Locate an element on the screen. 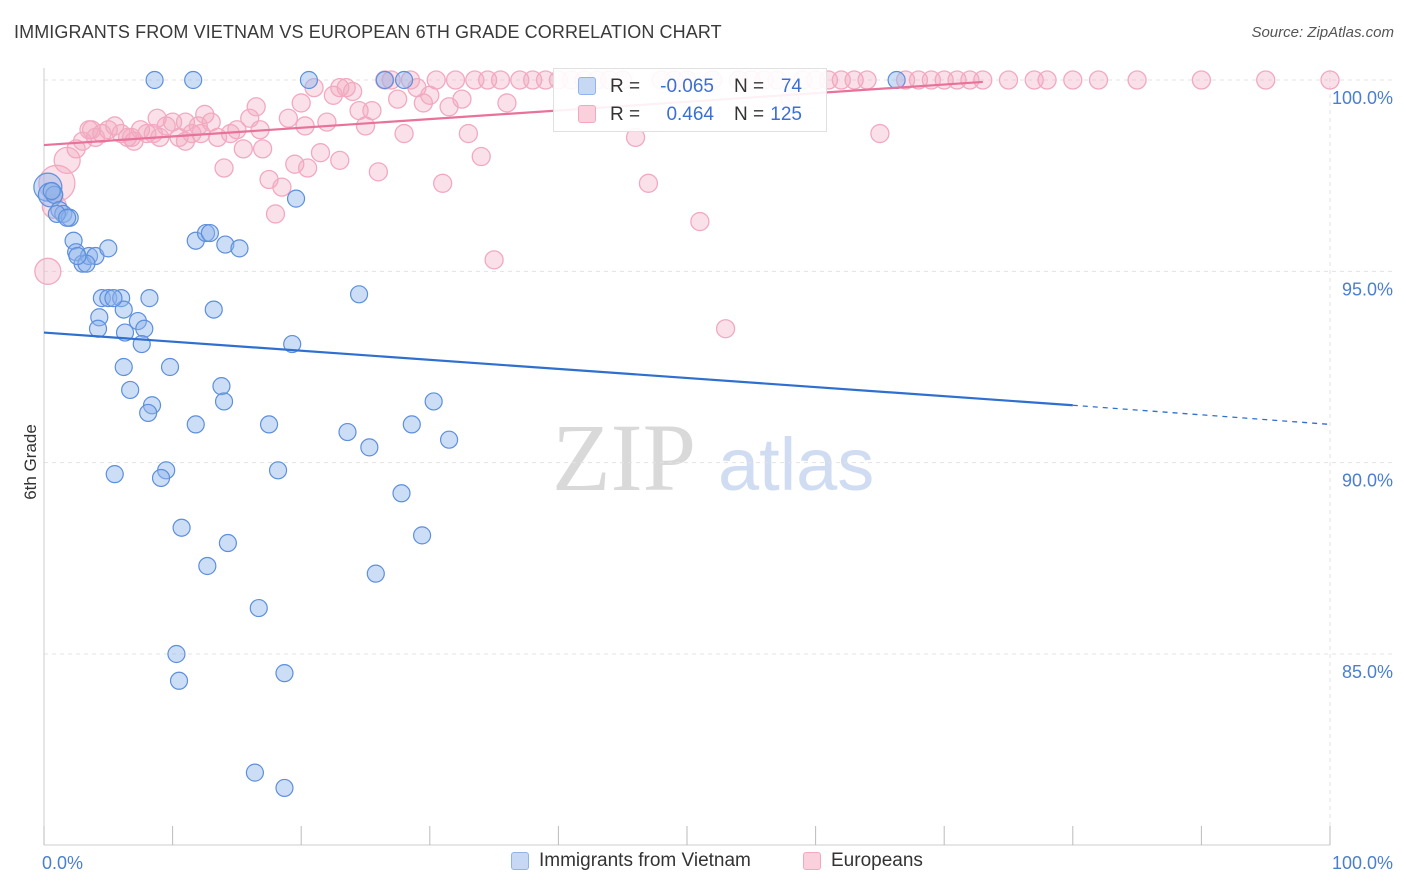 The height and width of the screenshot is (892, 1406). stats-row-vietnam: R = -0.065 N = 74 is located at coordinates (690, 87).